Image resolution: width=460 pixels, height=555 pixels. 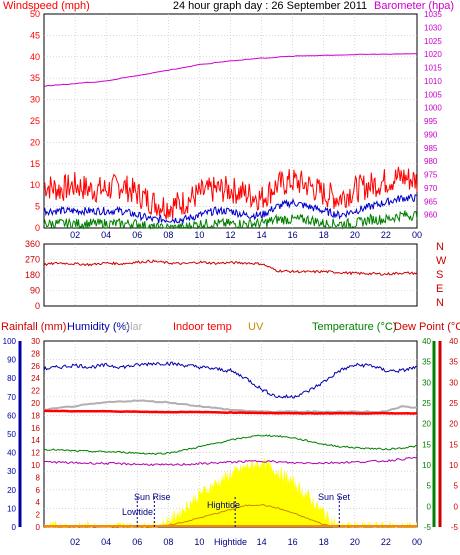 What do you see at coordinates (11, 378) in the screenshot?
I see `humidity-tick-label: 80` at bounding box center [11, 378].